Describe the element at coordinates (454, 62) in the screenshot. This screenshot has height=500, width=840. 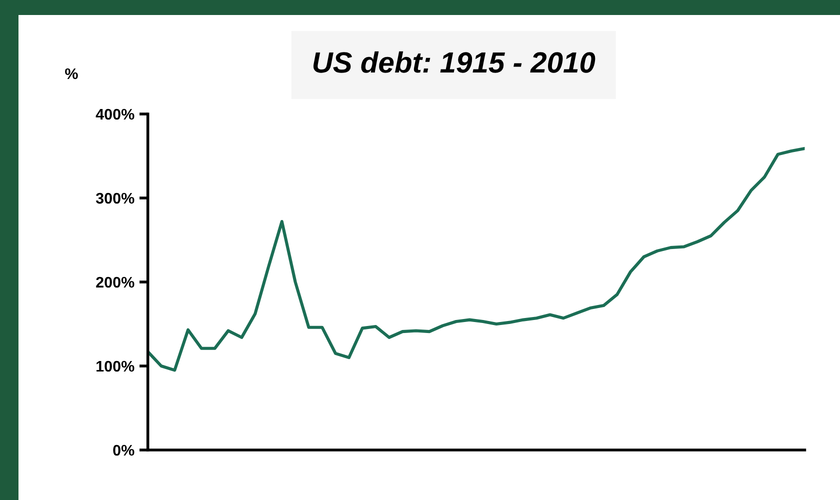
I see `chart-title: US debt: 1915 - 2010` at that location.